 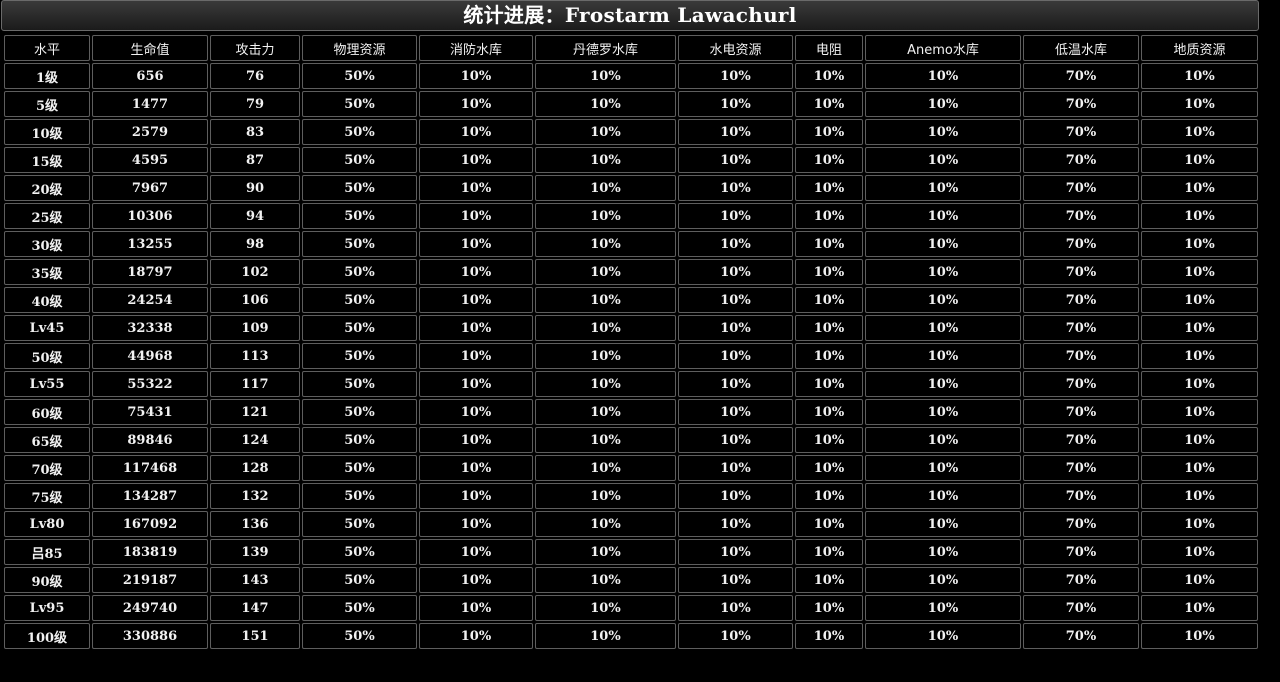 What do you see at coordinates (255, 496) in the screenshot?
I see `table-cell: 132` at bounding box center [255, 496].